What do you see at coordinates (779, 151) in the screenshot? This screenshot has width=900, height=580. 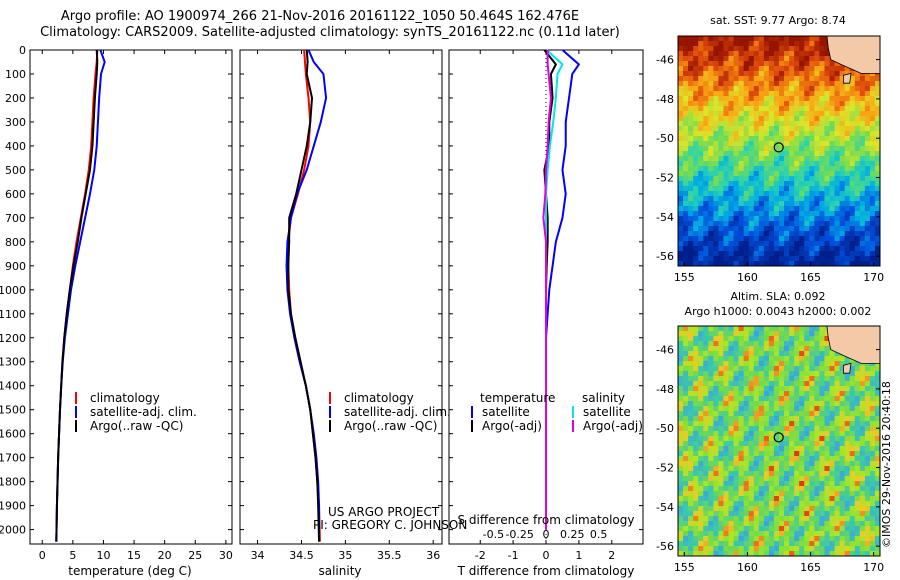 I see `sst-map-frame` at bounding box center [779, 151].